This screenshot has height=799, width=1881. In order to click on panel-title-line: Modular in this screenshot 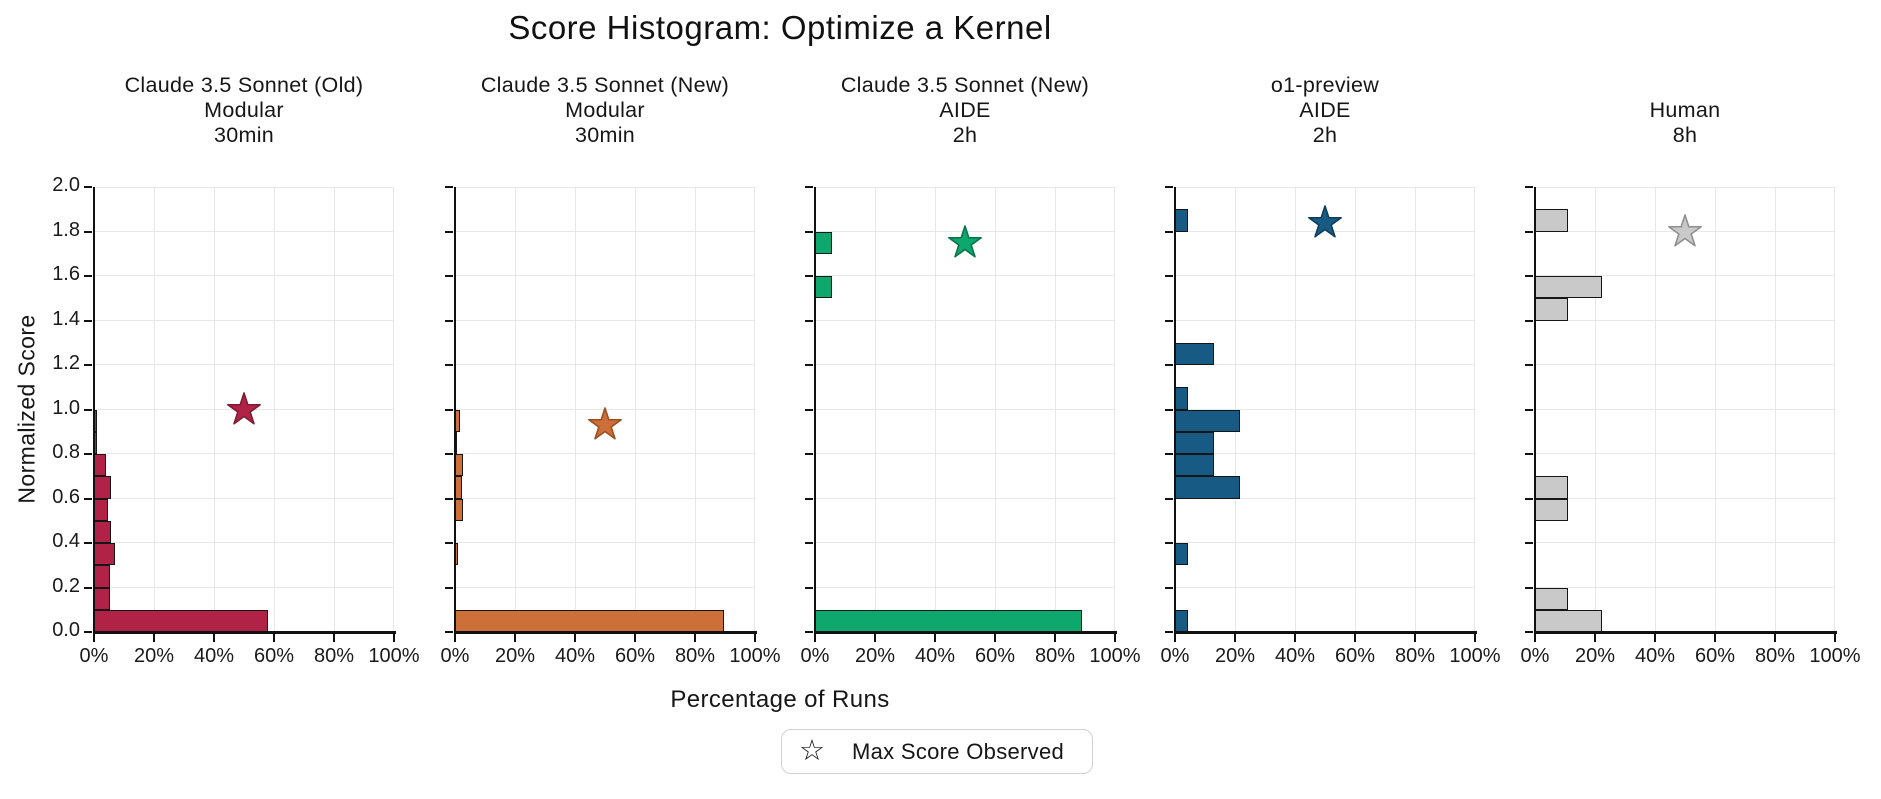, I will do `click(605, 110)`.